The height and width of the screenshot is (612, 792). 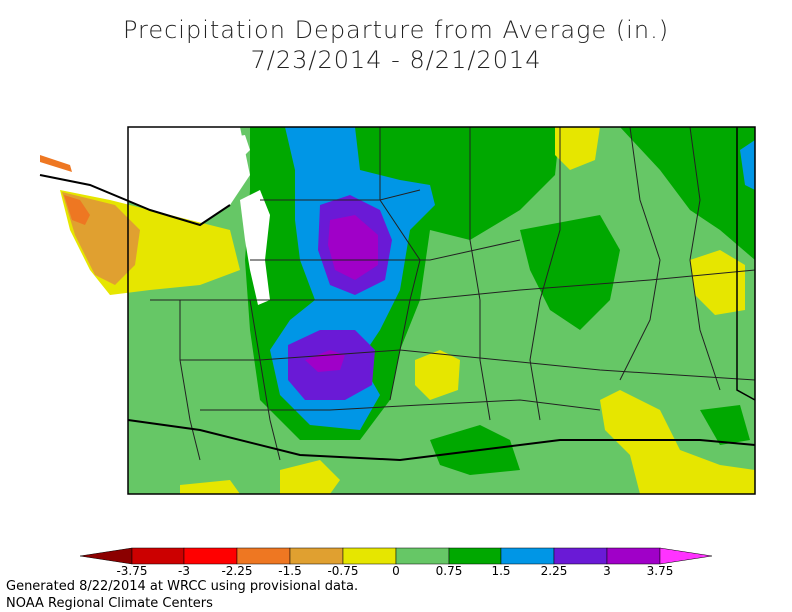 What do you see at coordinates (660, 571) in the screenshot?
I see `legend-label: 3.75` at bounding box center [660, 571].